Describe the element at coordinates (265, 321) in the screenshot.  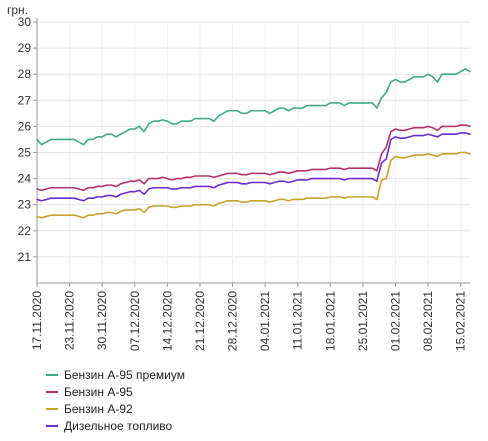
I see `x-tick-label: 04.01.2021` at that location.